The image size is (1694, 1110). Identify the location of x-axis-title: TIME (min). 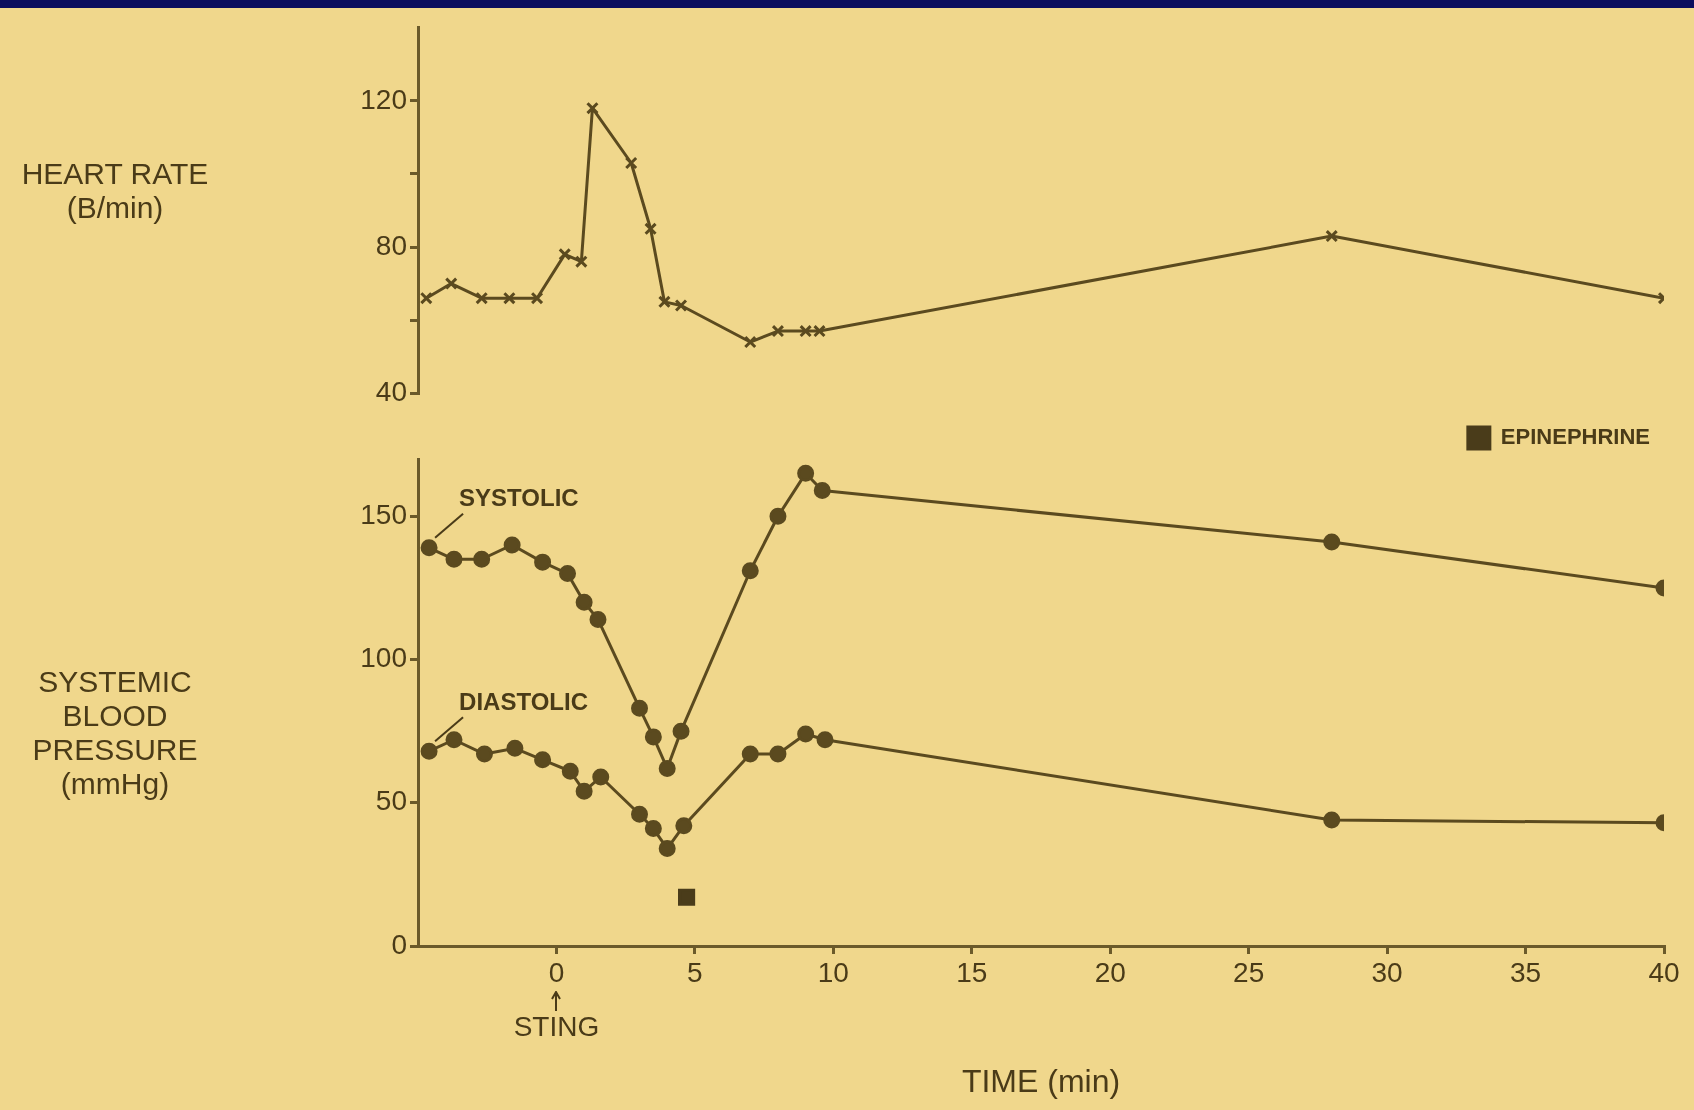
(1041, 1080).